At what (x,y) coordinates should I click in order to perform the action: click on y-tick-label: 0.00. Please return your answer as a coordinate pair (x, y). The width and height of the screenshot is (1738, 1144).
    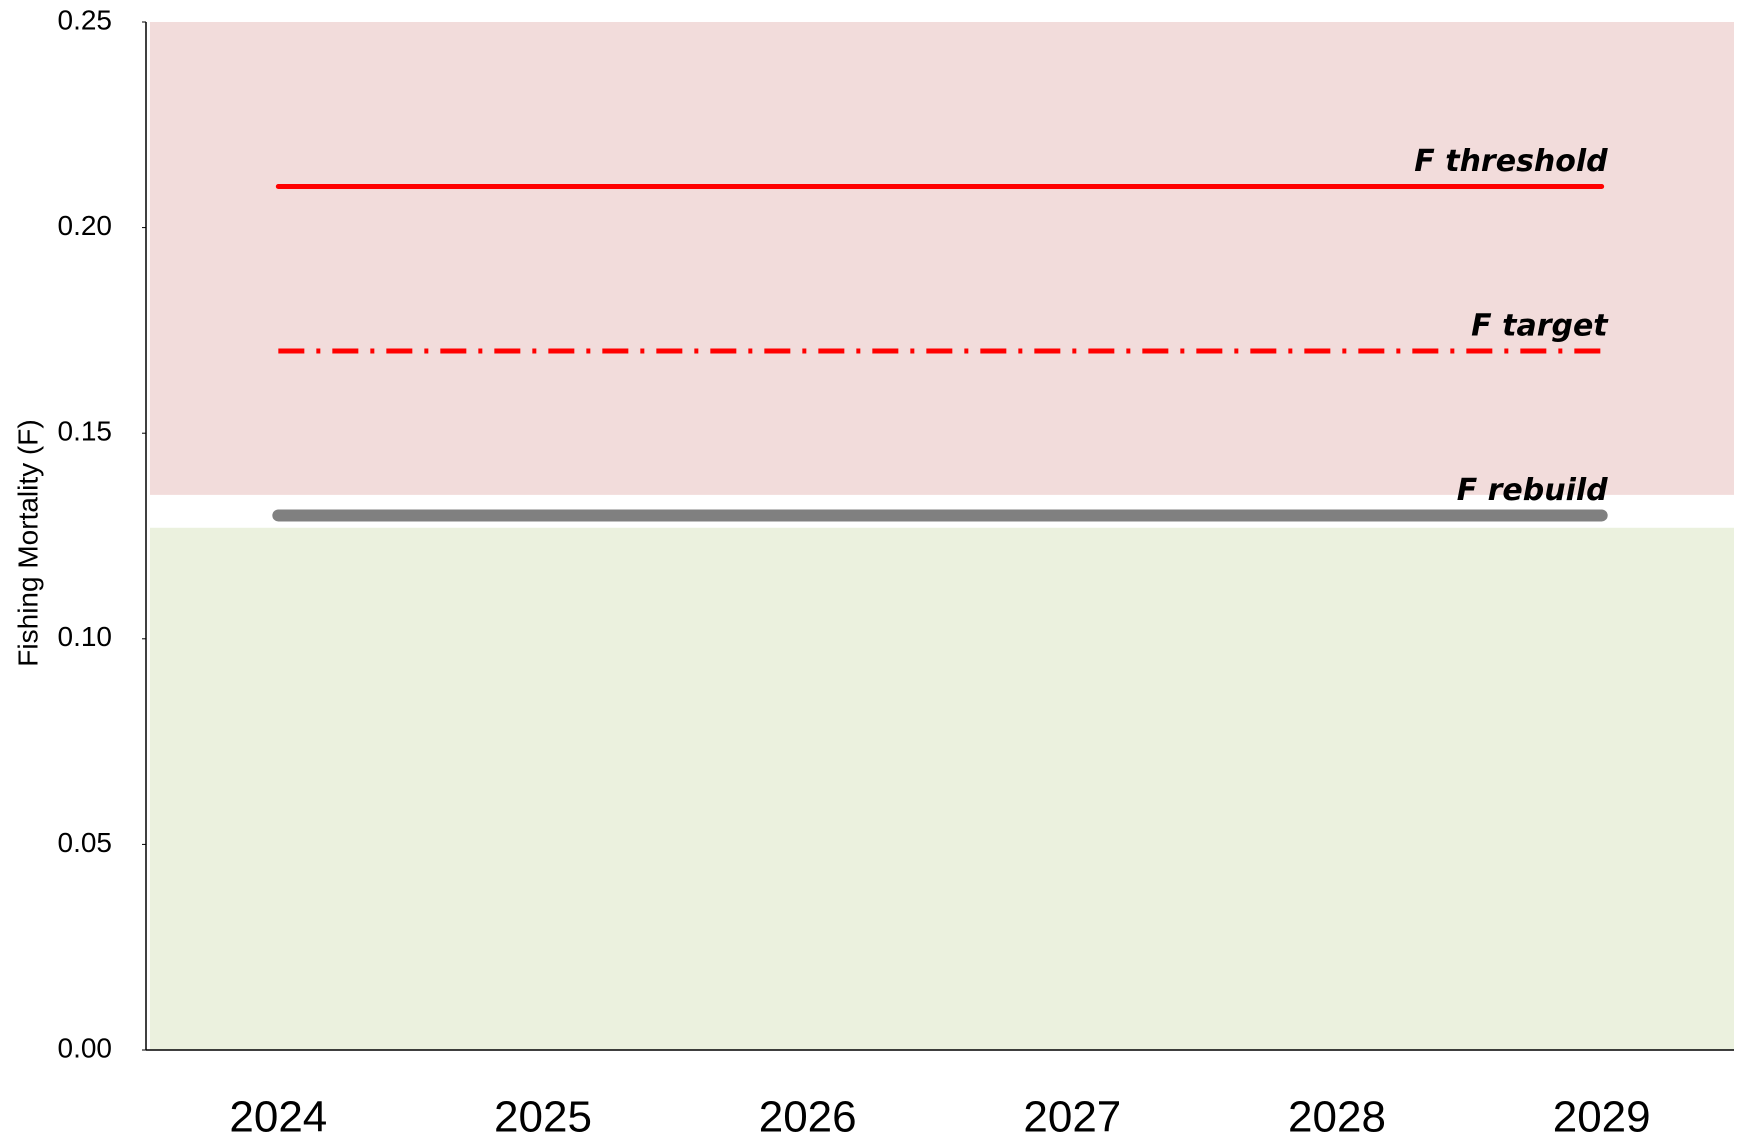
    Looking at the image, I should click on (85, 1047).